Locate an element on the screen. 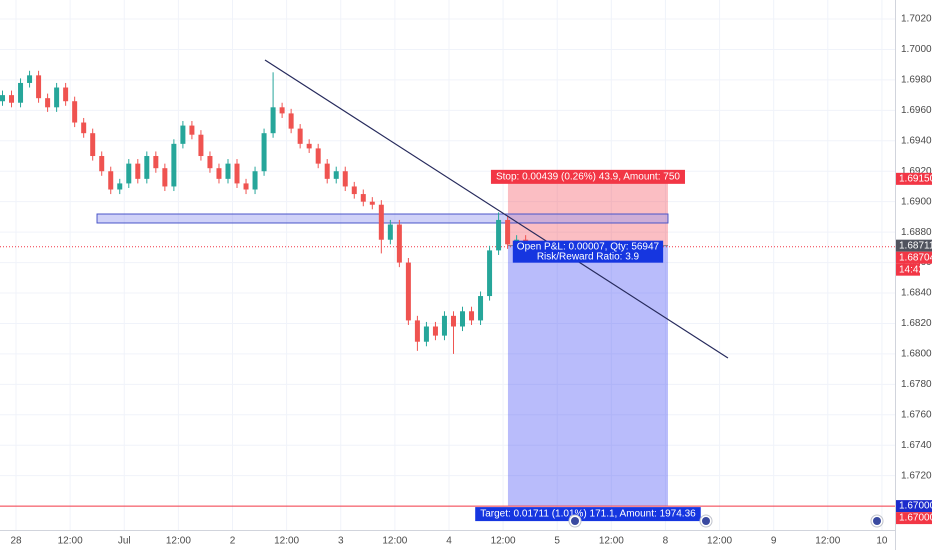  y-tick-label: 1.69800 is located at coordinates (916, 80).